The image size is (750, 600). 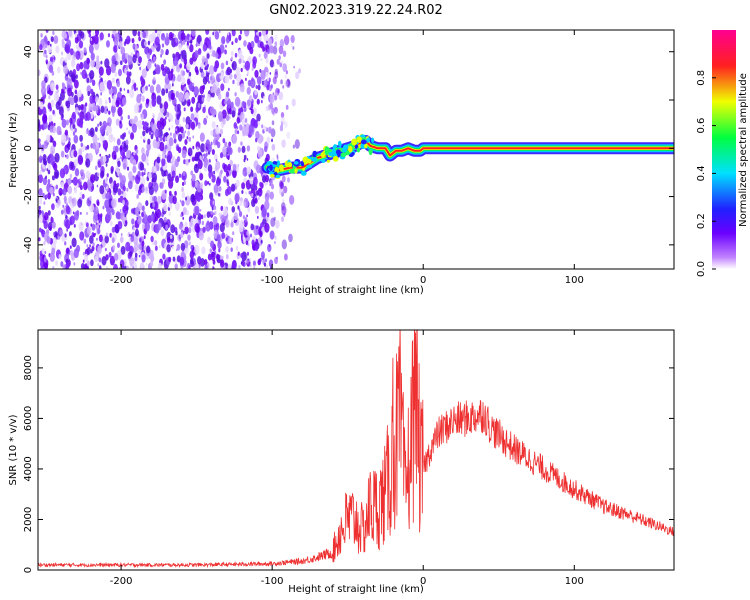 What do you see at coordinates (28, 418) in the screenshot?
I see `y-tick-label: 6000` at bounding box center [28, 418].